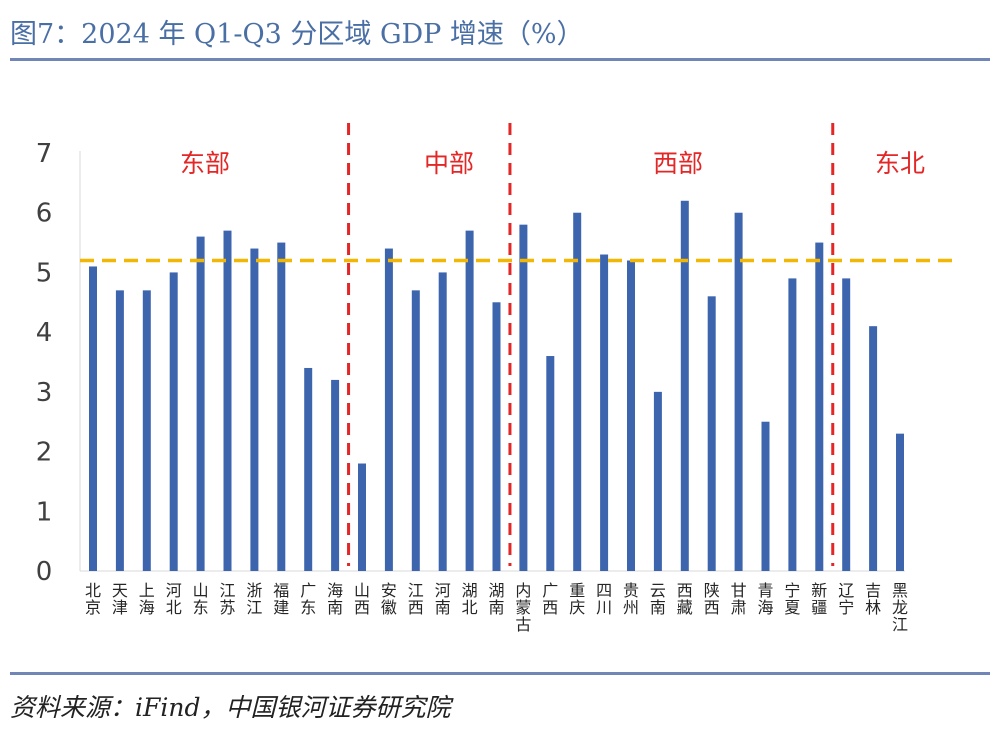 The width and height of the screenshot is (1000, 733). Describe the element at coordinates (201, 599) in the screenshot. I see `x-tick-label: 山东` at that location.